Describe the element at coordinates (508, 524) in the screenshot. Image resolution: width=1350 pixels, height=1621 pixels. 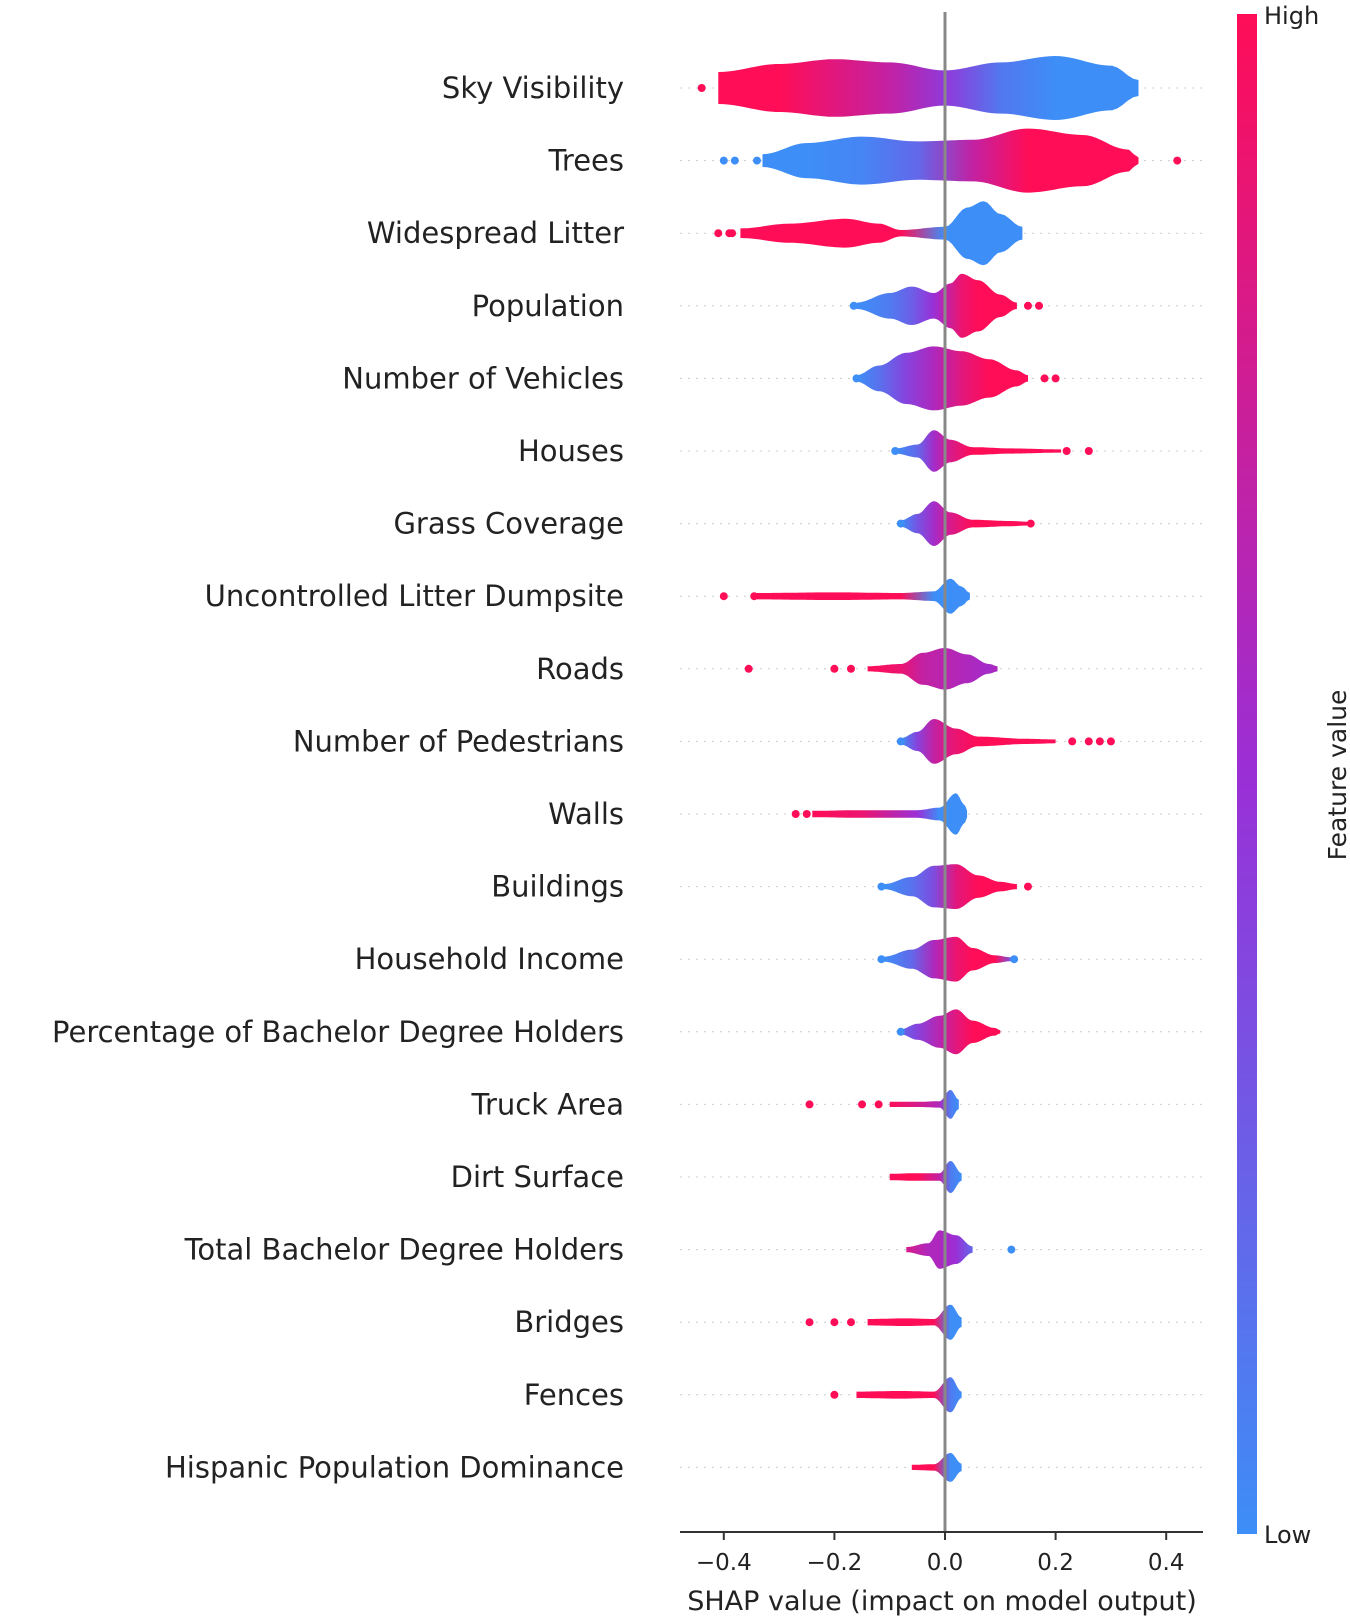
I see `feature-label: Grass Coverage` at that location.